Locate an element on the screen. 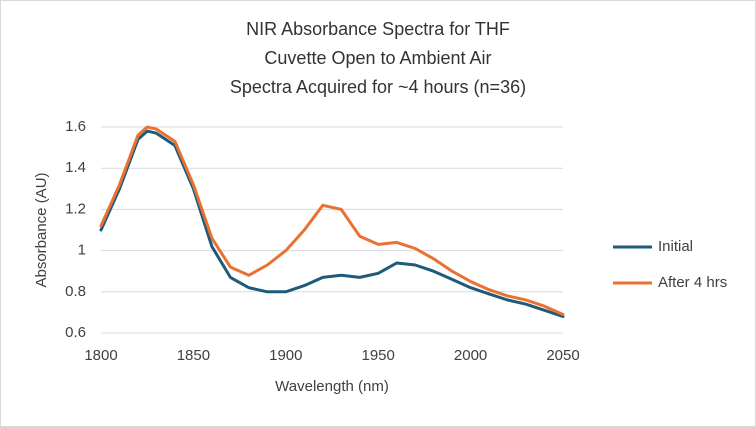  y-tick-label: 1.6 is located at coordinates (75, 126).